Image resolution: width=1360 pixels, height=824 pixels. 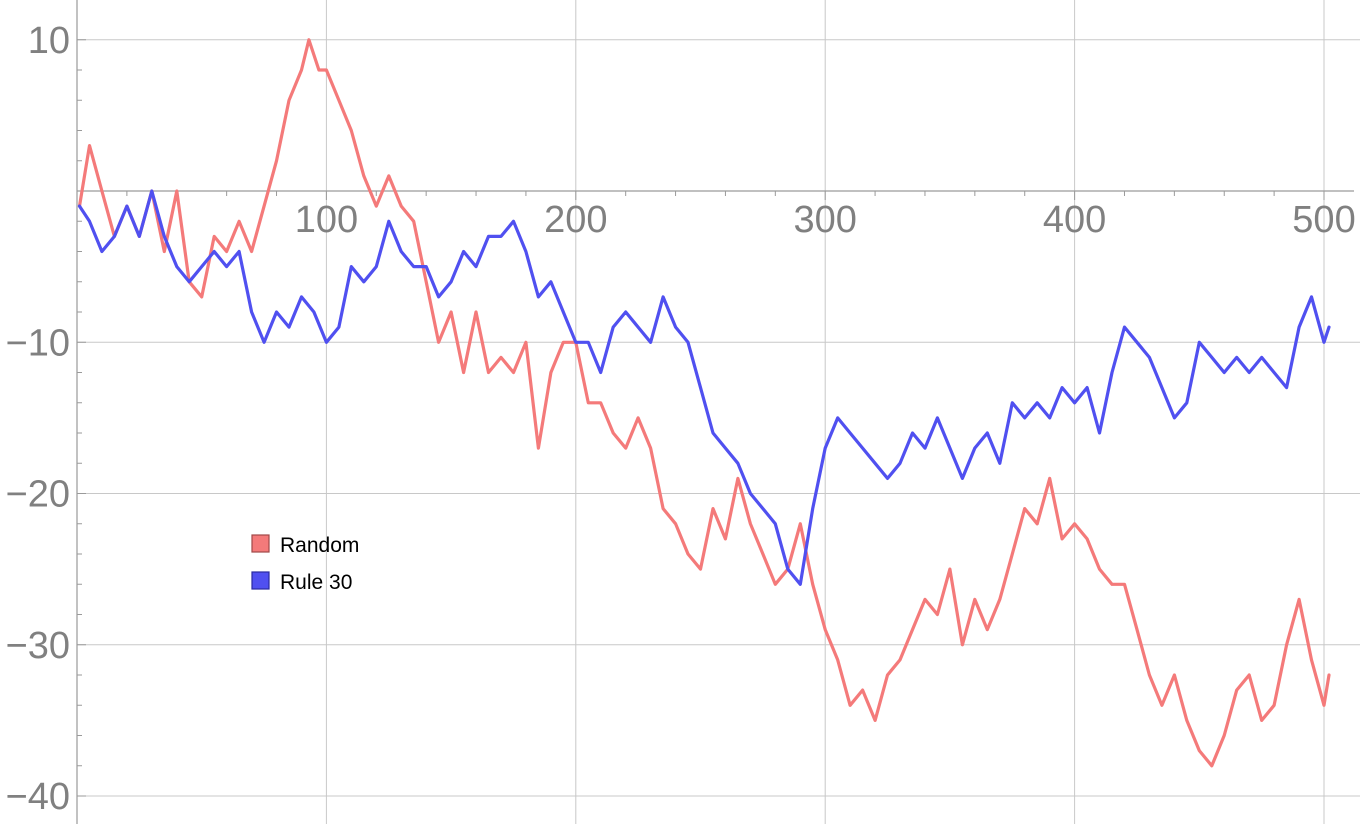 I want to click on x-tick-label: 300, so click(x=824, y=220).